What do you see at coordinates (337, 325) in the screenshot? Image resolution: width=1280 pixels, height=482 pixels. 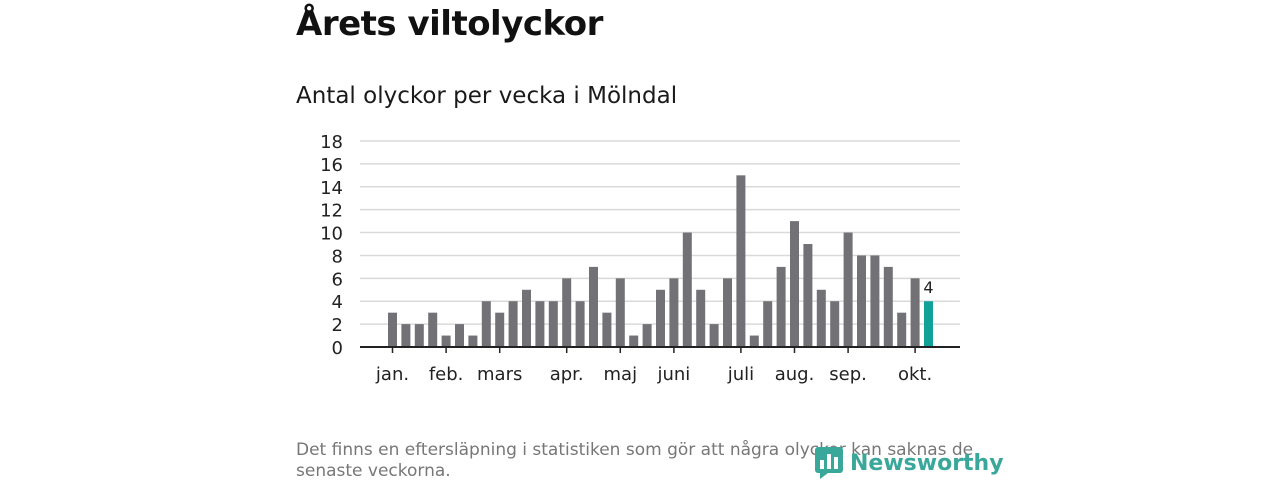 I see `y-tick-label: 2` at bounding box center [337, 325].